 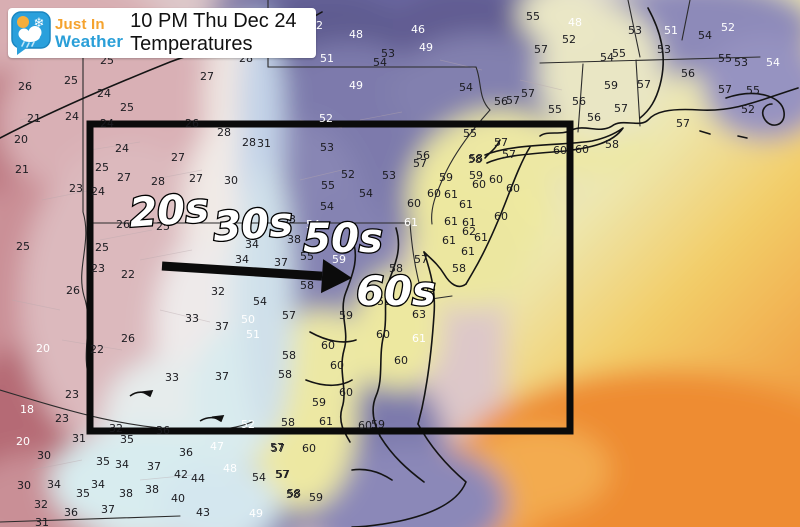 I want to click on temp-value: 27, so click(x=124, y=177).